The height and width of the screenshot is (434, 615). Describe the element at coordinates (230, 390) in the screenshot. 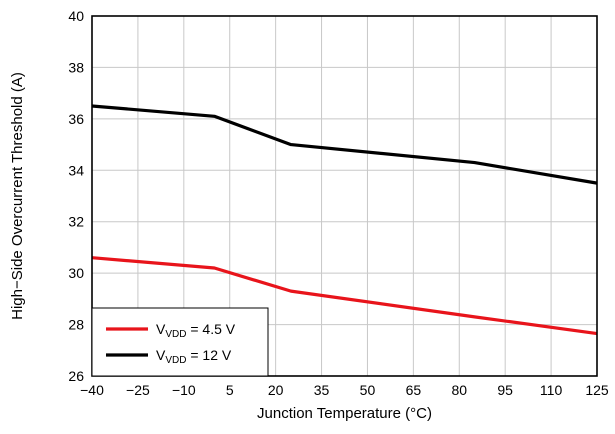

I see `x-tick-label: 5` at that location.